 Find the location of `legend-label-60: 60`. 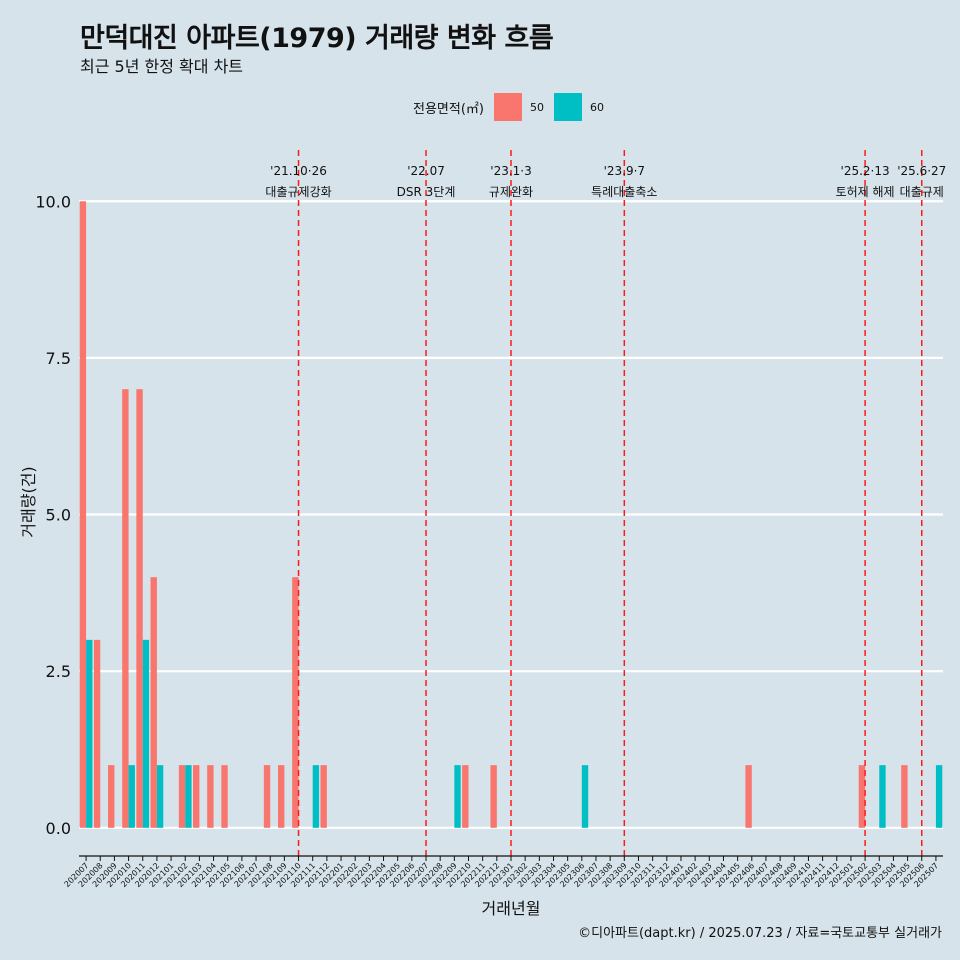

legend-label-60: 60 is located at coordinates (596, 107).